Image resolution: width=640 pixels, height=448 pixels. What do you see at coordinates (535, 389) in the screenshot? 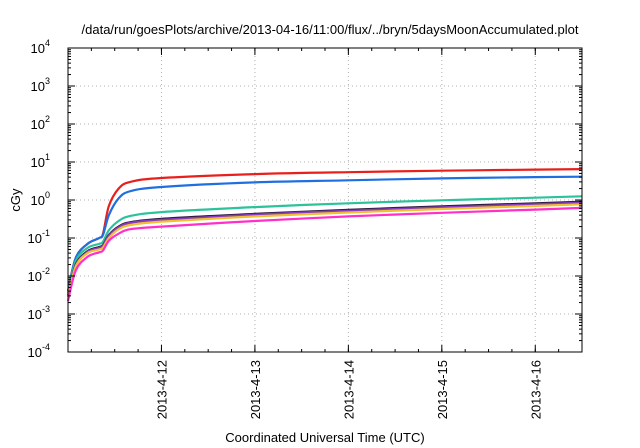
I see `x-tick-label: 2013-4-16` at bounding box center [535, 389].